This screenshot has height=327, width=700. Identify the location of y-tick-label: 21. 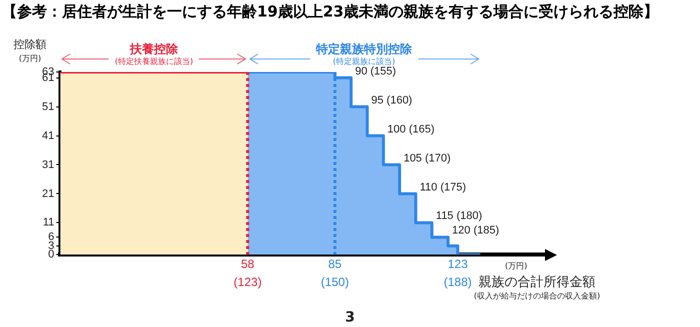
(48, 194).